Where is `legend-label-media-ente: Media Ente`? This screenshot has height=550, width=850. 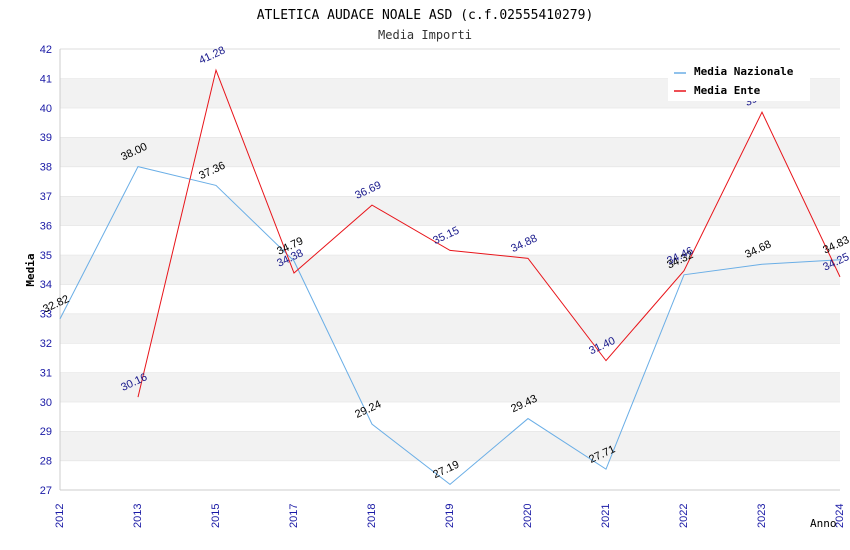 legend-label-media-ente: Media Ente is located at coordinates (727, 90).